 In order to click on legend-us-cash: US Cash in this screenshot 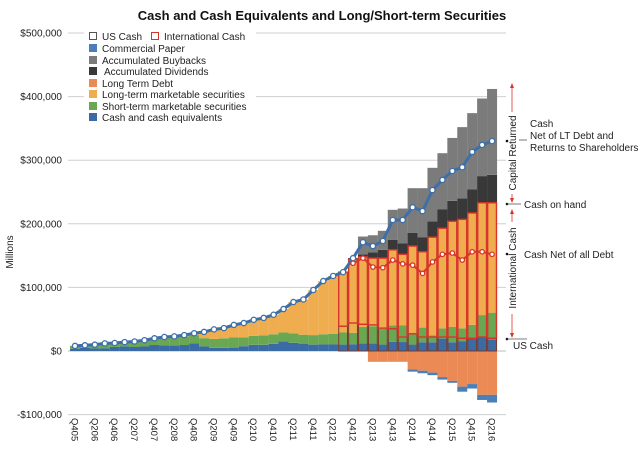, I will do `click(122, 37)`.